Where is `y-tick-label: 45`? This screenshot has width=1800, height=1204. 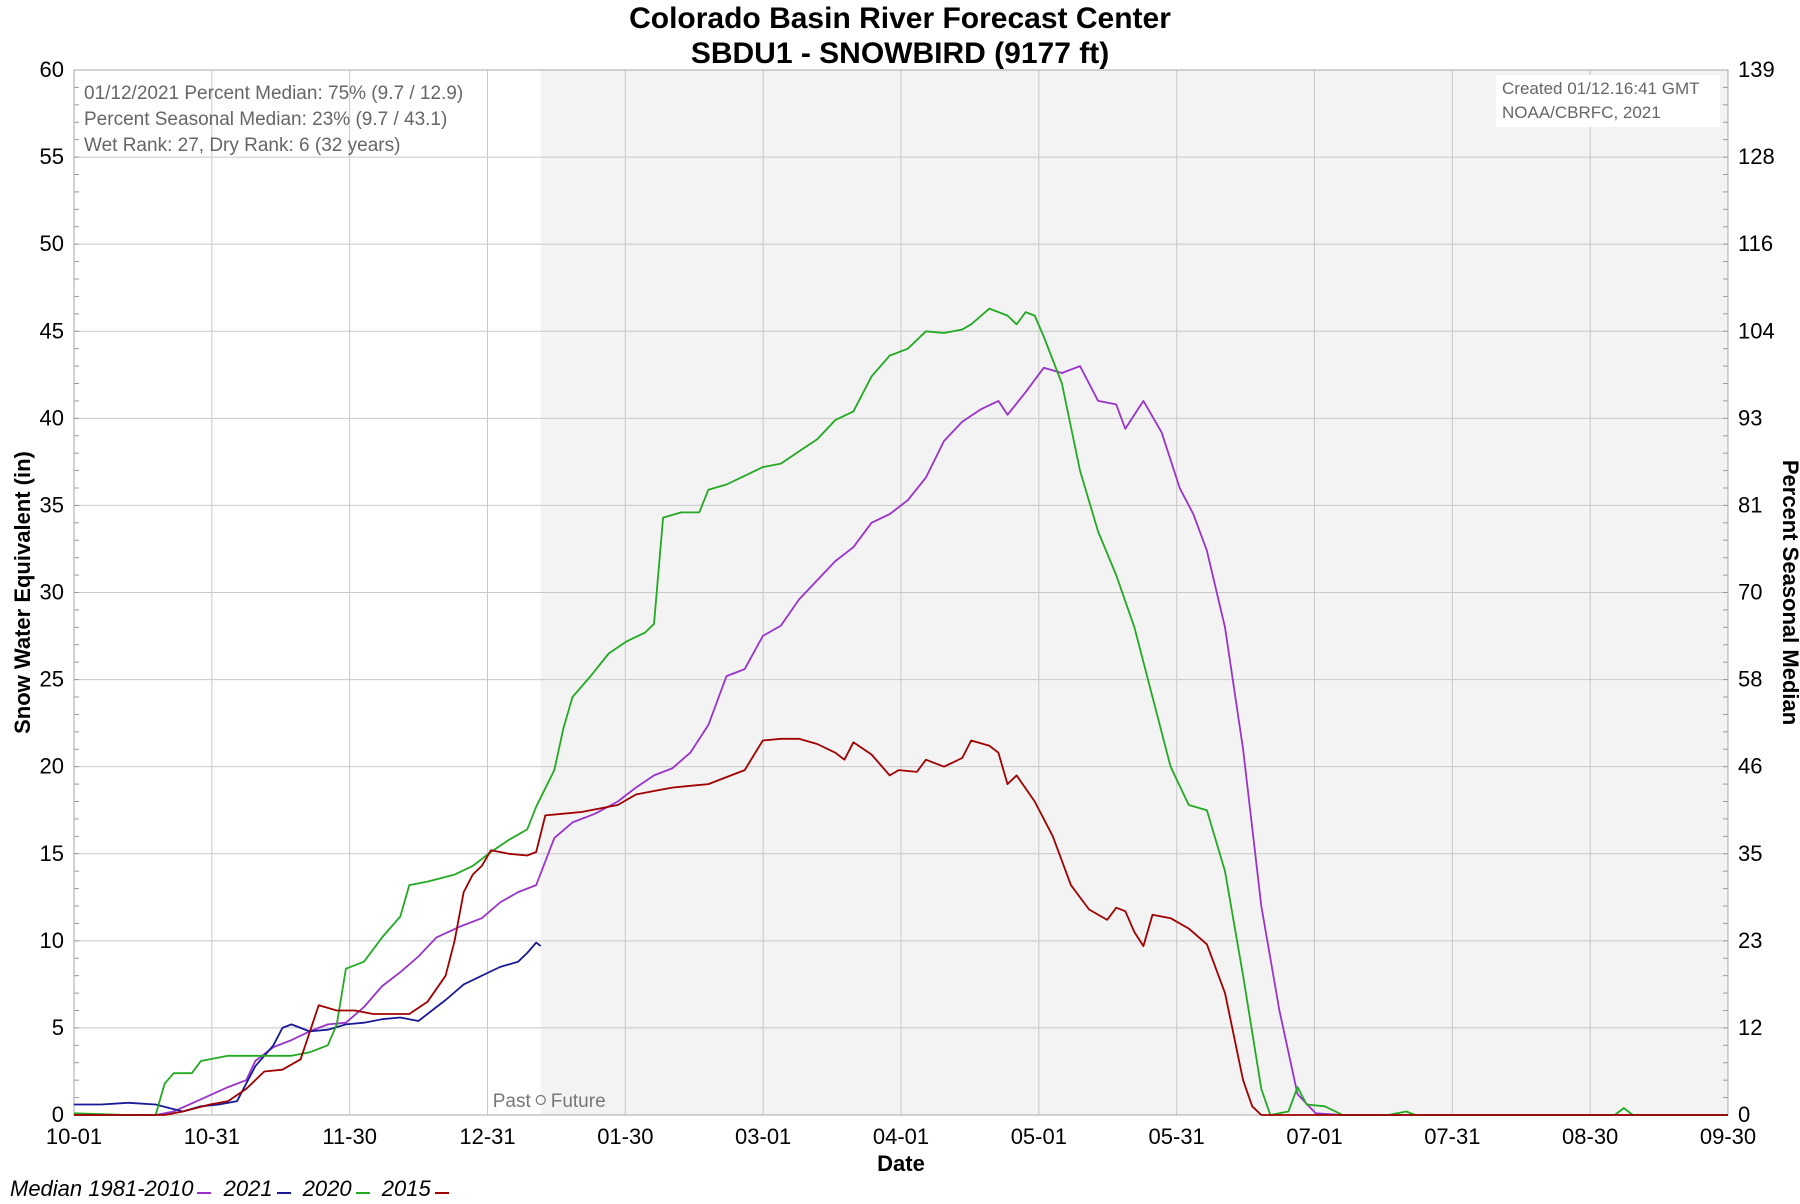 y-tick-label: 45 is located at coordinates (52, 330).